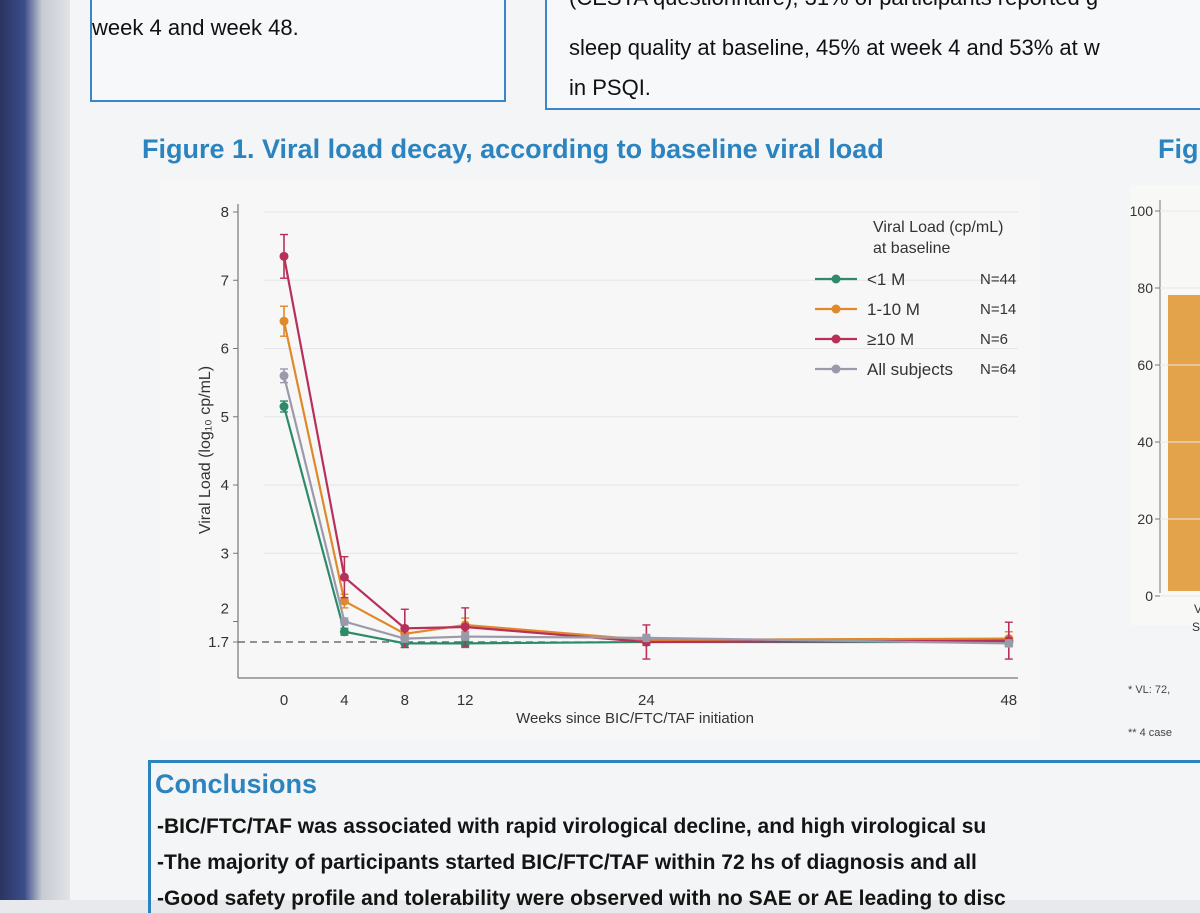  I want to click on y-tick-label: 4, so click(225, 485).